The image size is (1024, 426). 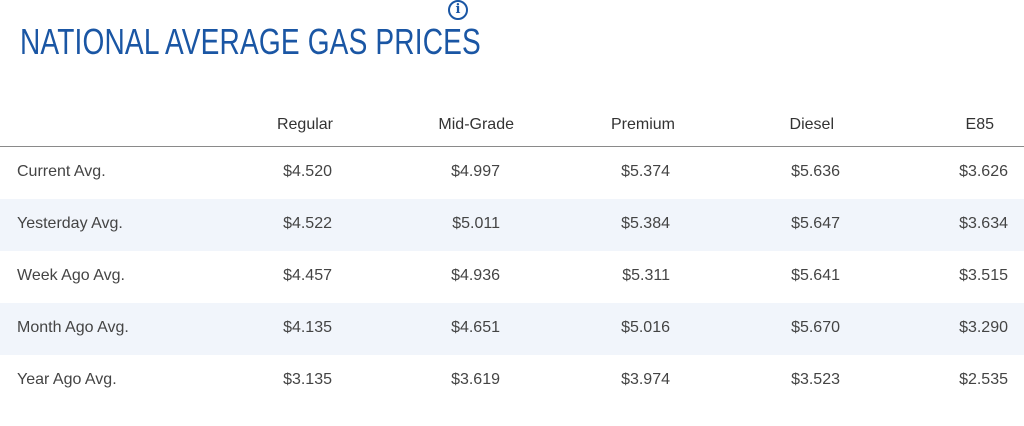 What do you see at coordinates (307, 223) in the screenshot?
I see `price-cell: $4.522` at bounding box center [307, 223].